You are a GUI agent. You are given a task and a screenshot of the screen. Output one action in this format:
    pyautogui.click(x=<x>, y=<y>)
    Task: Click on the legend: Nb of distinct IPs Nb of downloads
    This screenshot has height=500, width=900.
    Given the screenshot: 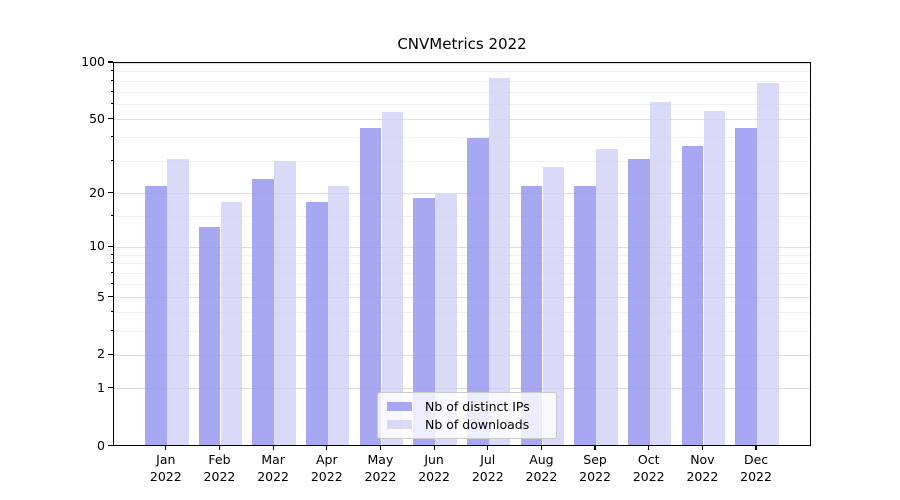 What is the action you would take?
    pyautogui.click(x=467, y=415)
    